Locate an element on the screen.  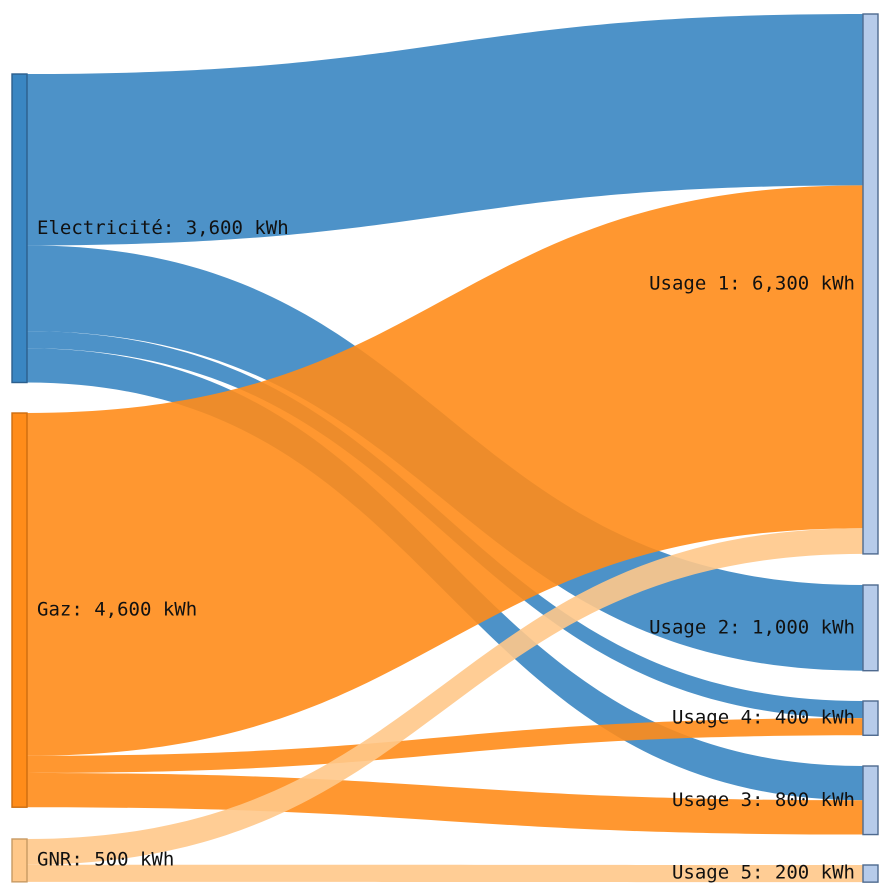
target-label-u1: Usage 1: 6,300 kWh is located at coordinates (752, 283).